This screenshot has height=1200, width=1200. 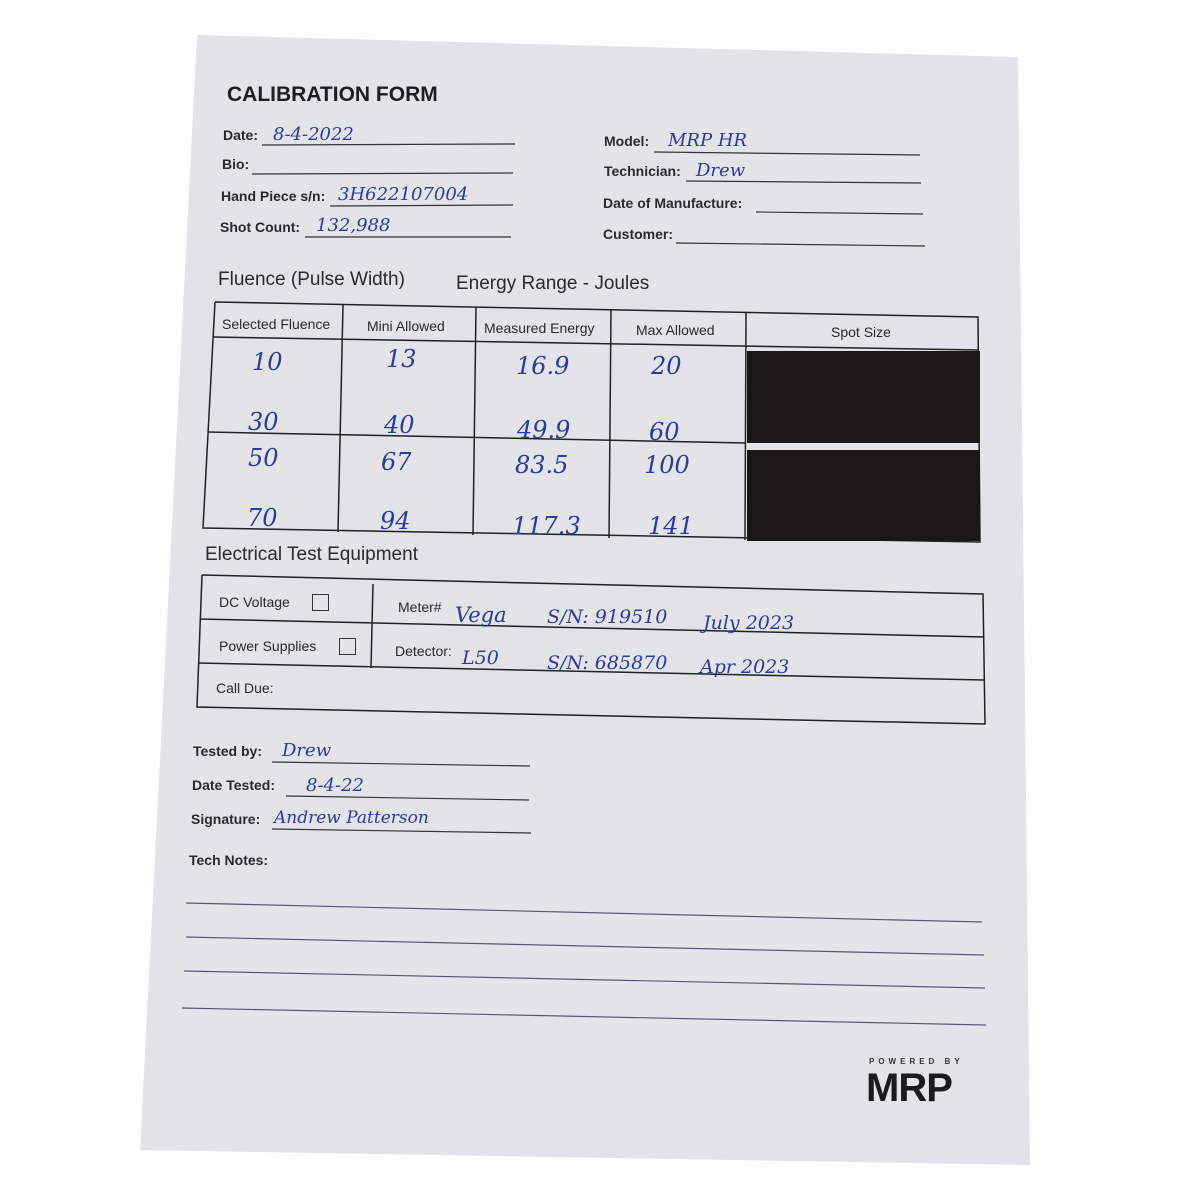 I want to click on model-value: MRP HR, so click(x=708, y=140).